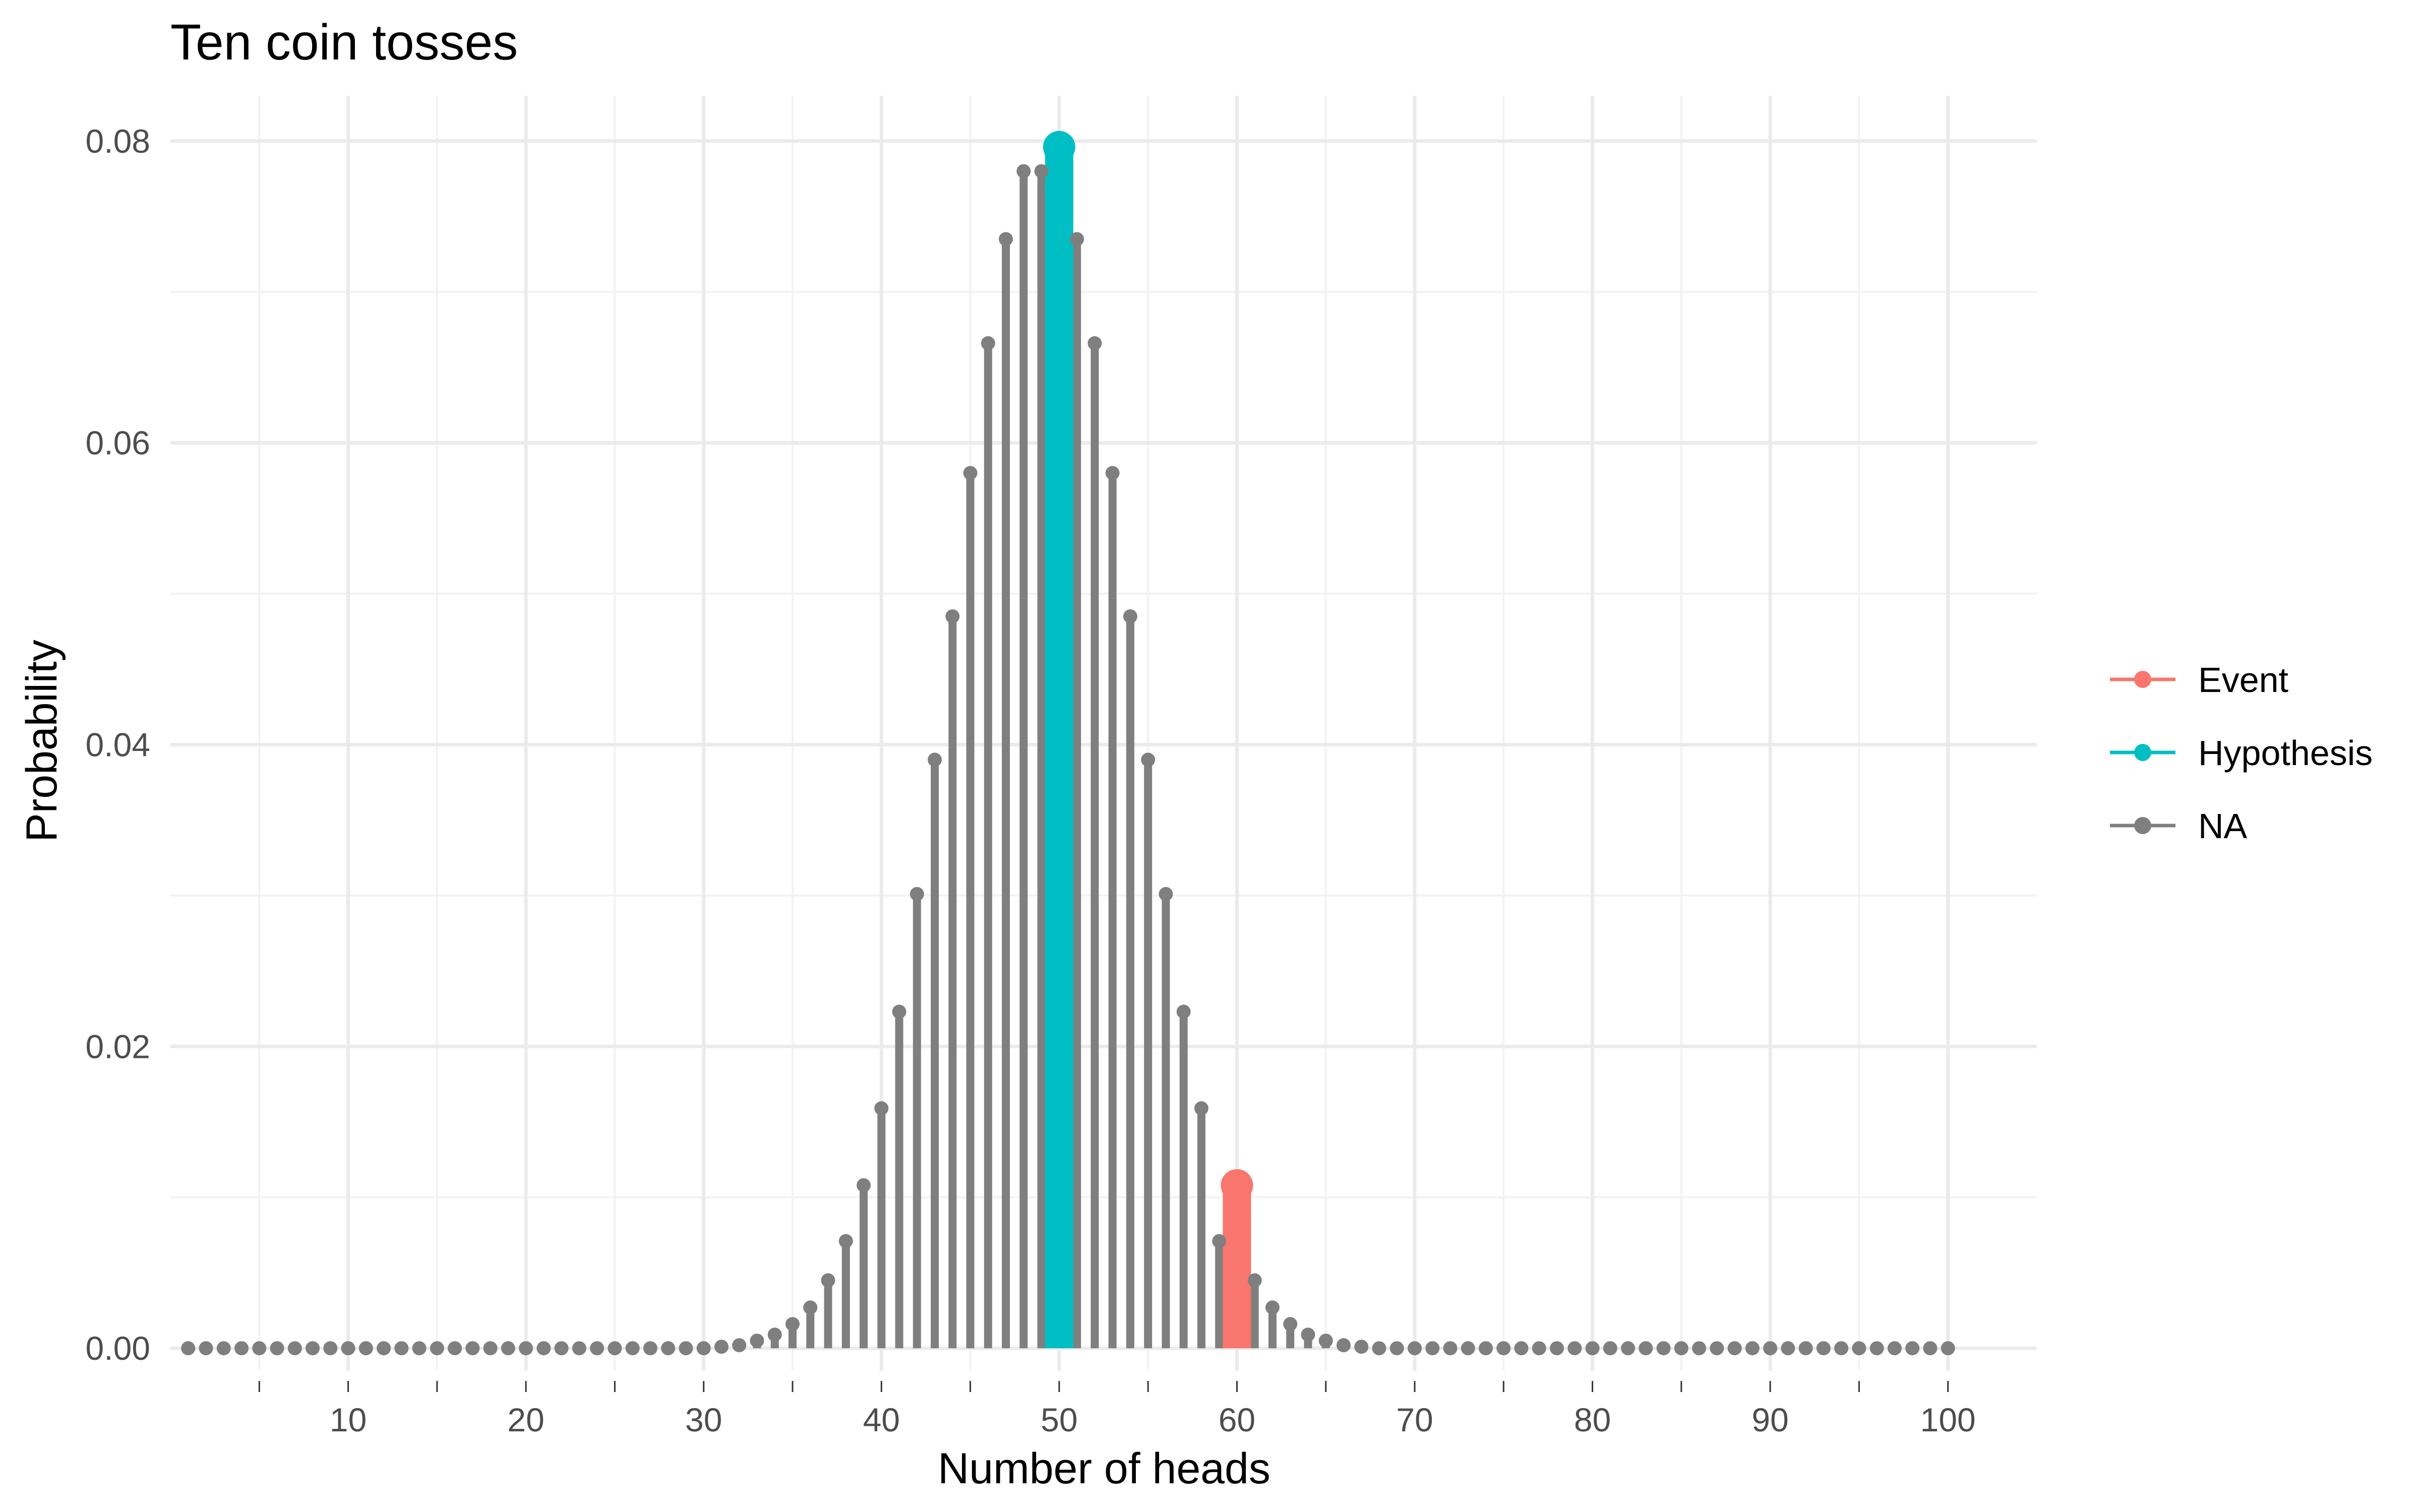  I want to click on x-tick-label: 80, so click(1592, 1419).